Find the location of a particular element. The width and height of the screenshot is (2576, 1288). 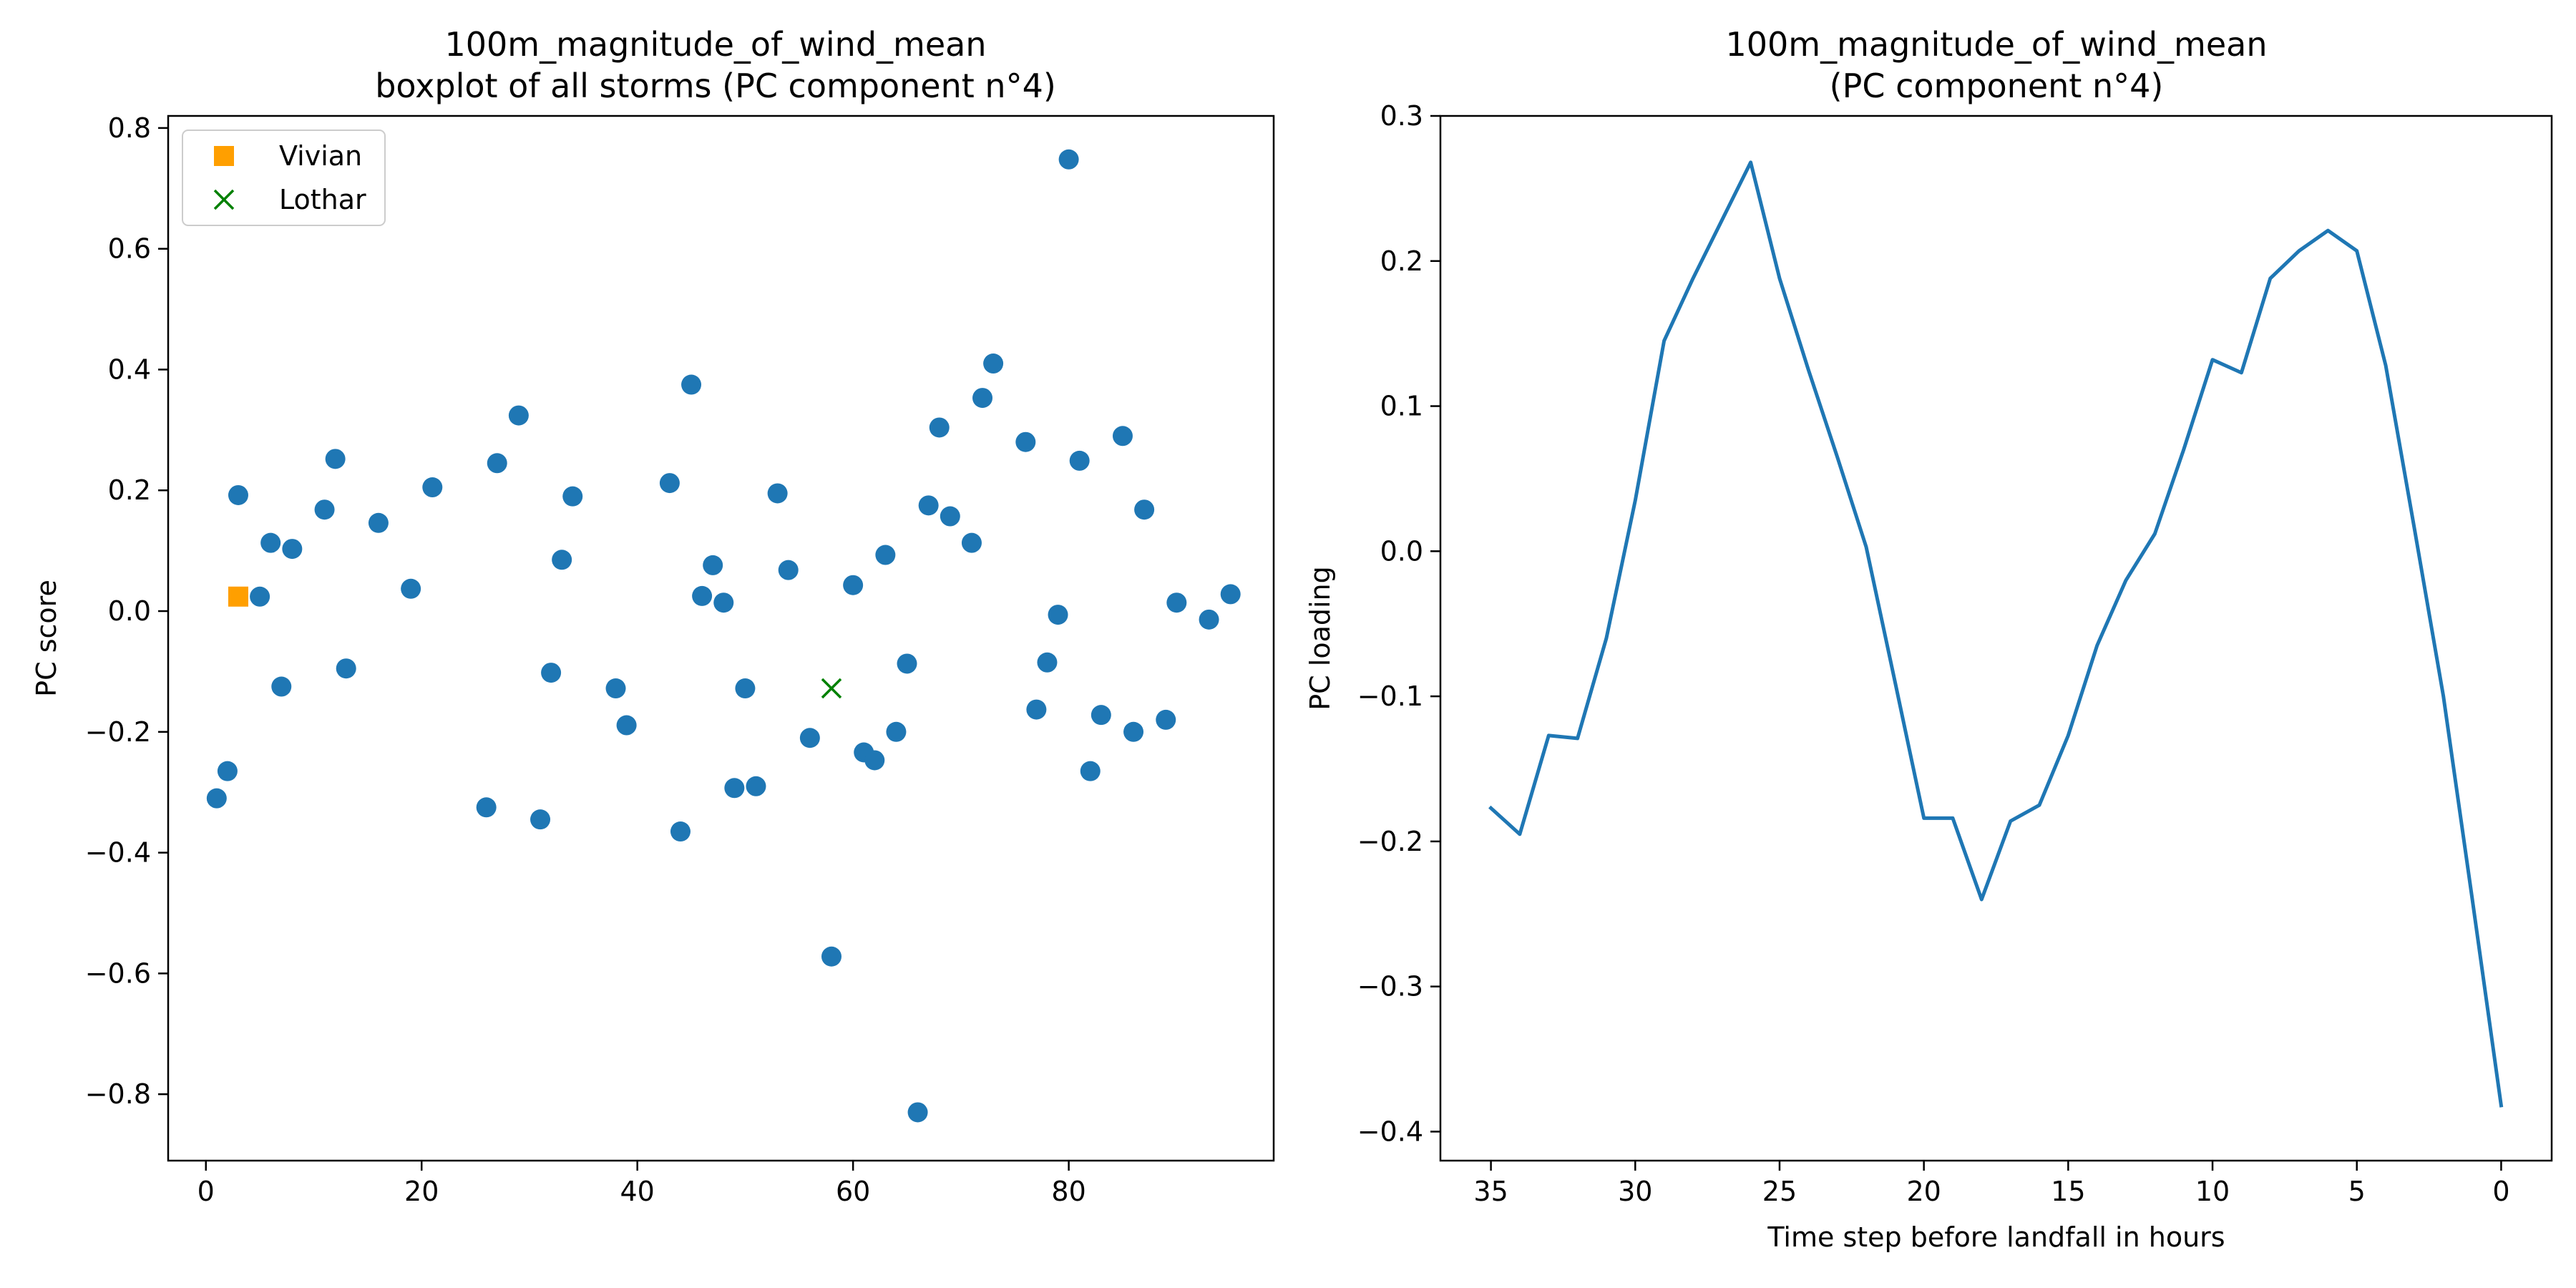

line-y-tick-label: −0.2 is located at coordinates (1390, 841).